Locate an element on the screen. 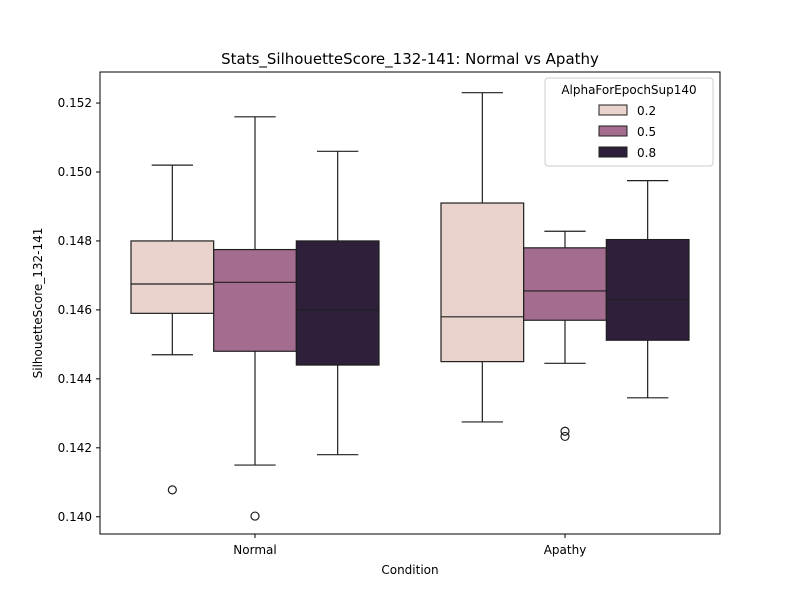 The height and width of the screenshot is (600, 800). x-tick-label: Apathy is located at coordinates (565, 550).